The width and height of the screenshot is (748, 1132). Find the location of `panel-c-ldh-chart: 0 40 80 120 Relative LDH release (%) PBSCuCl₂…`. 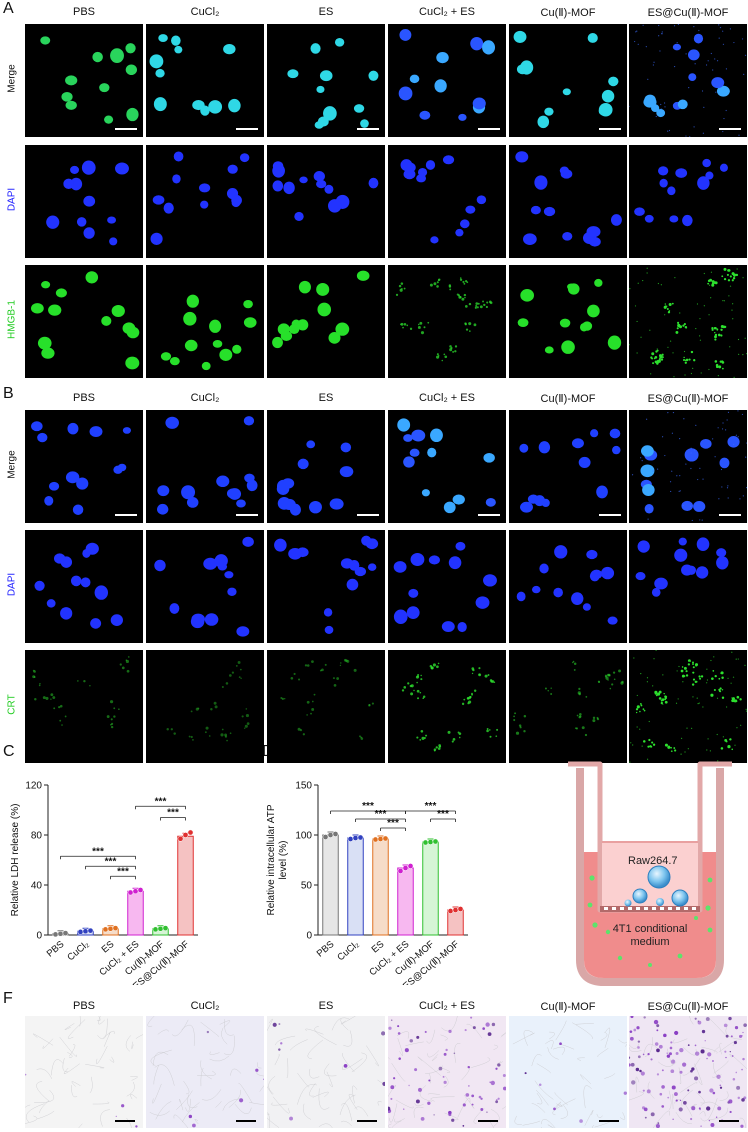

panel-c-ldh-chart: 0 40 80 120 Relative LDH release (%) PBSCuCl₂… is located at coordinates (104, 883).